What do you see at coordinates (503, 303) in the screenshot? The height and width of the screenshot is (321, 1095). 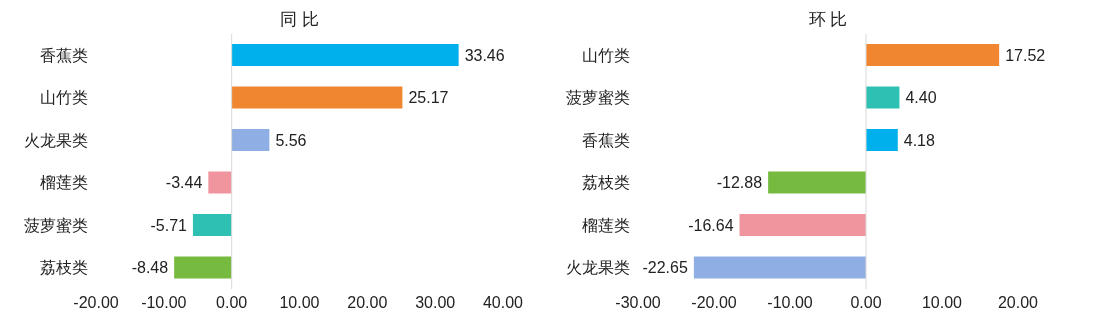 I see `x-tick-label: 40.00` at bounding box center [503, 303].